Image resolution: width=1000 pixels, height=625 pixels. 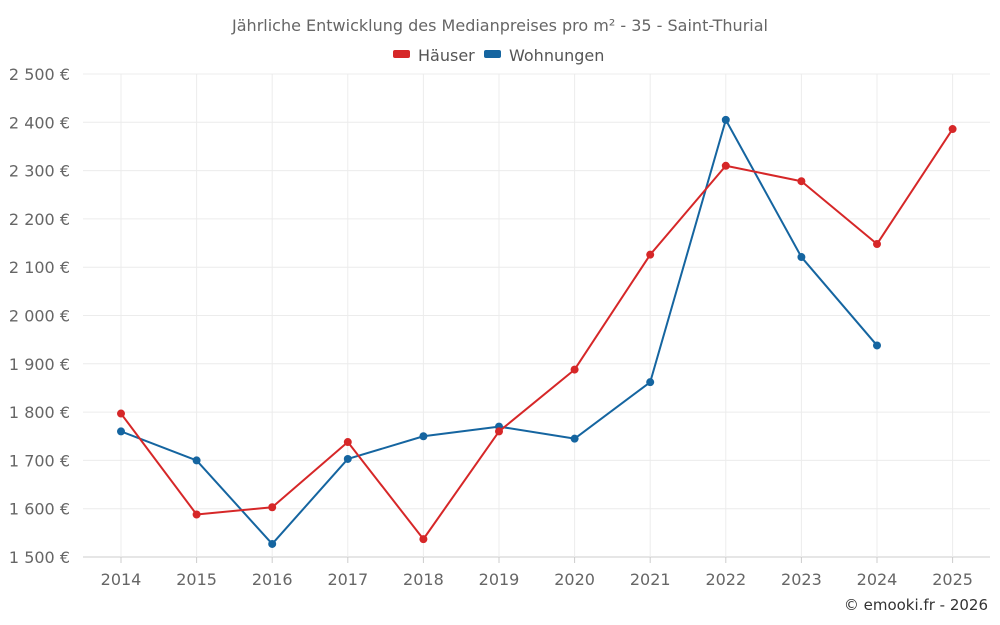 I want to click on x-tick-label: 2015, so click(x=196, y=579).